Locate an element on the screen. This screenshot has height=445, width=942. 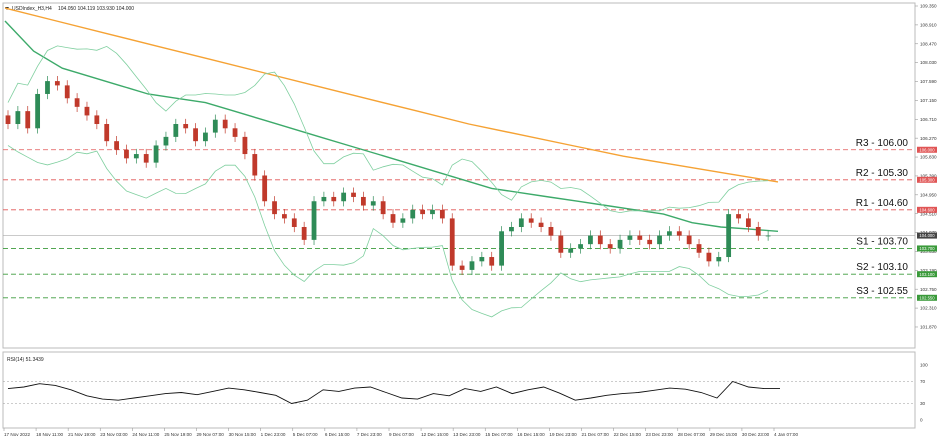
price-axis-label: 106.270 is located at coordinates (928, 138).